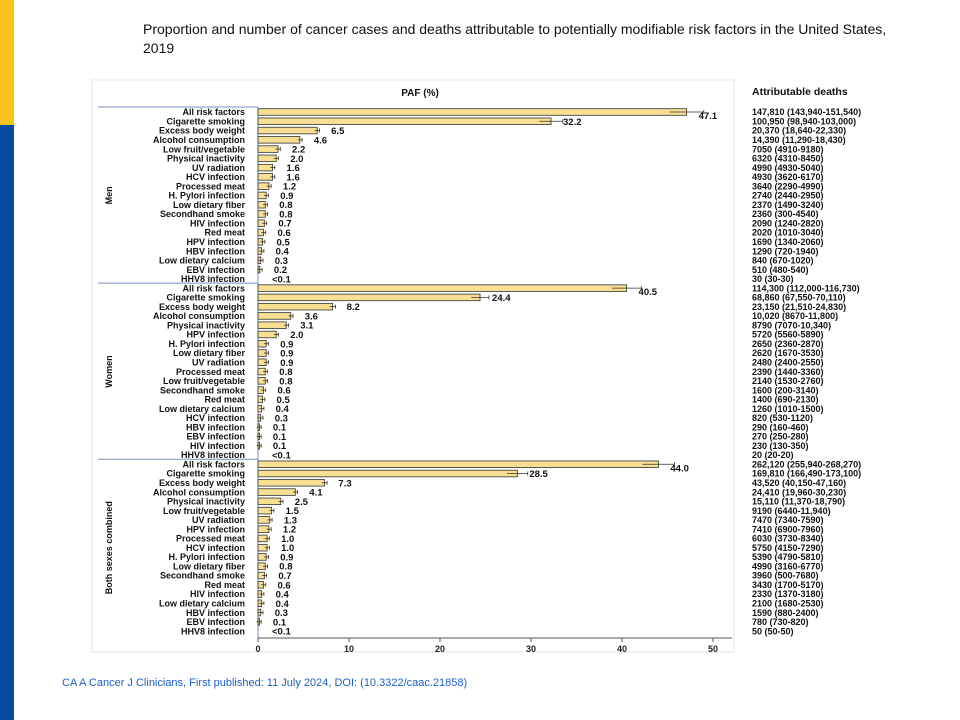 The height and width of the screenshot is (720, 960). Describe the element at coordinates (286, 354) in the screenshot. I see `paf-value-label: 0.9` at that location.